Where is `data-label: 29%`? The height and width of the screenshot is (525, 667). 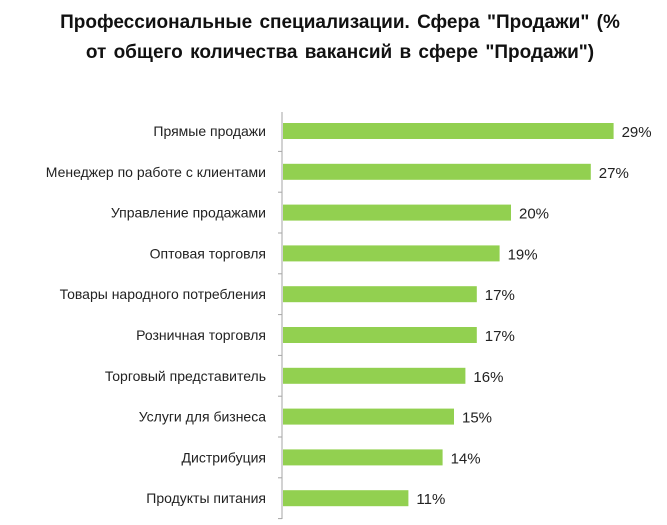 data-label: 29% is located at coordinates (637, 132).